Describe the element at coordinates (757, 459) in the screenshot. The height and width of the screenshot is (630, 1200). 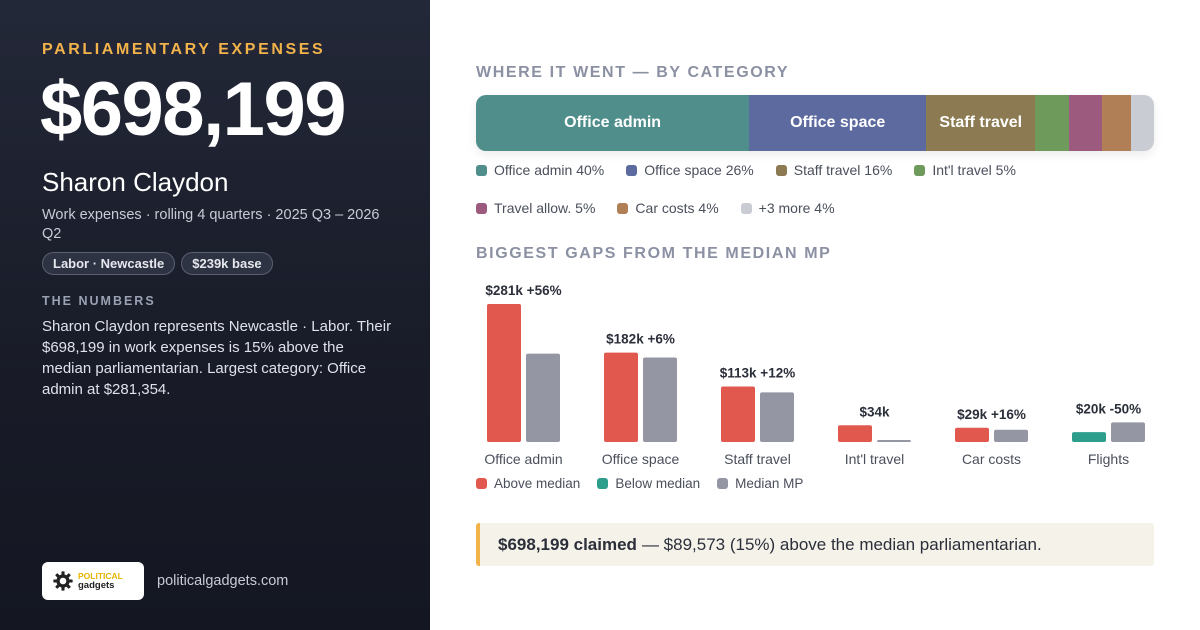
I see `category-tick-label: Staff travel` at that location.